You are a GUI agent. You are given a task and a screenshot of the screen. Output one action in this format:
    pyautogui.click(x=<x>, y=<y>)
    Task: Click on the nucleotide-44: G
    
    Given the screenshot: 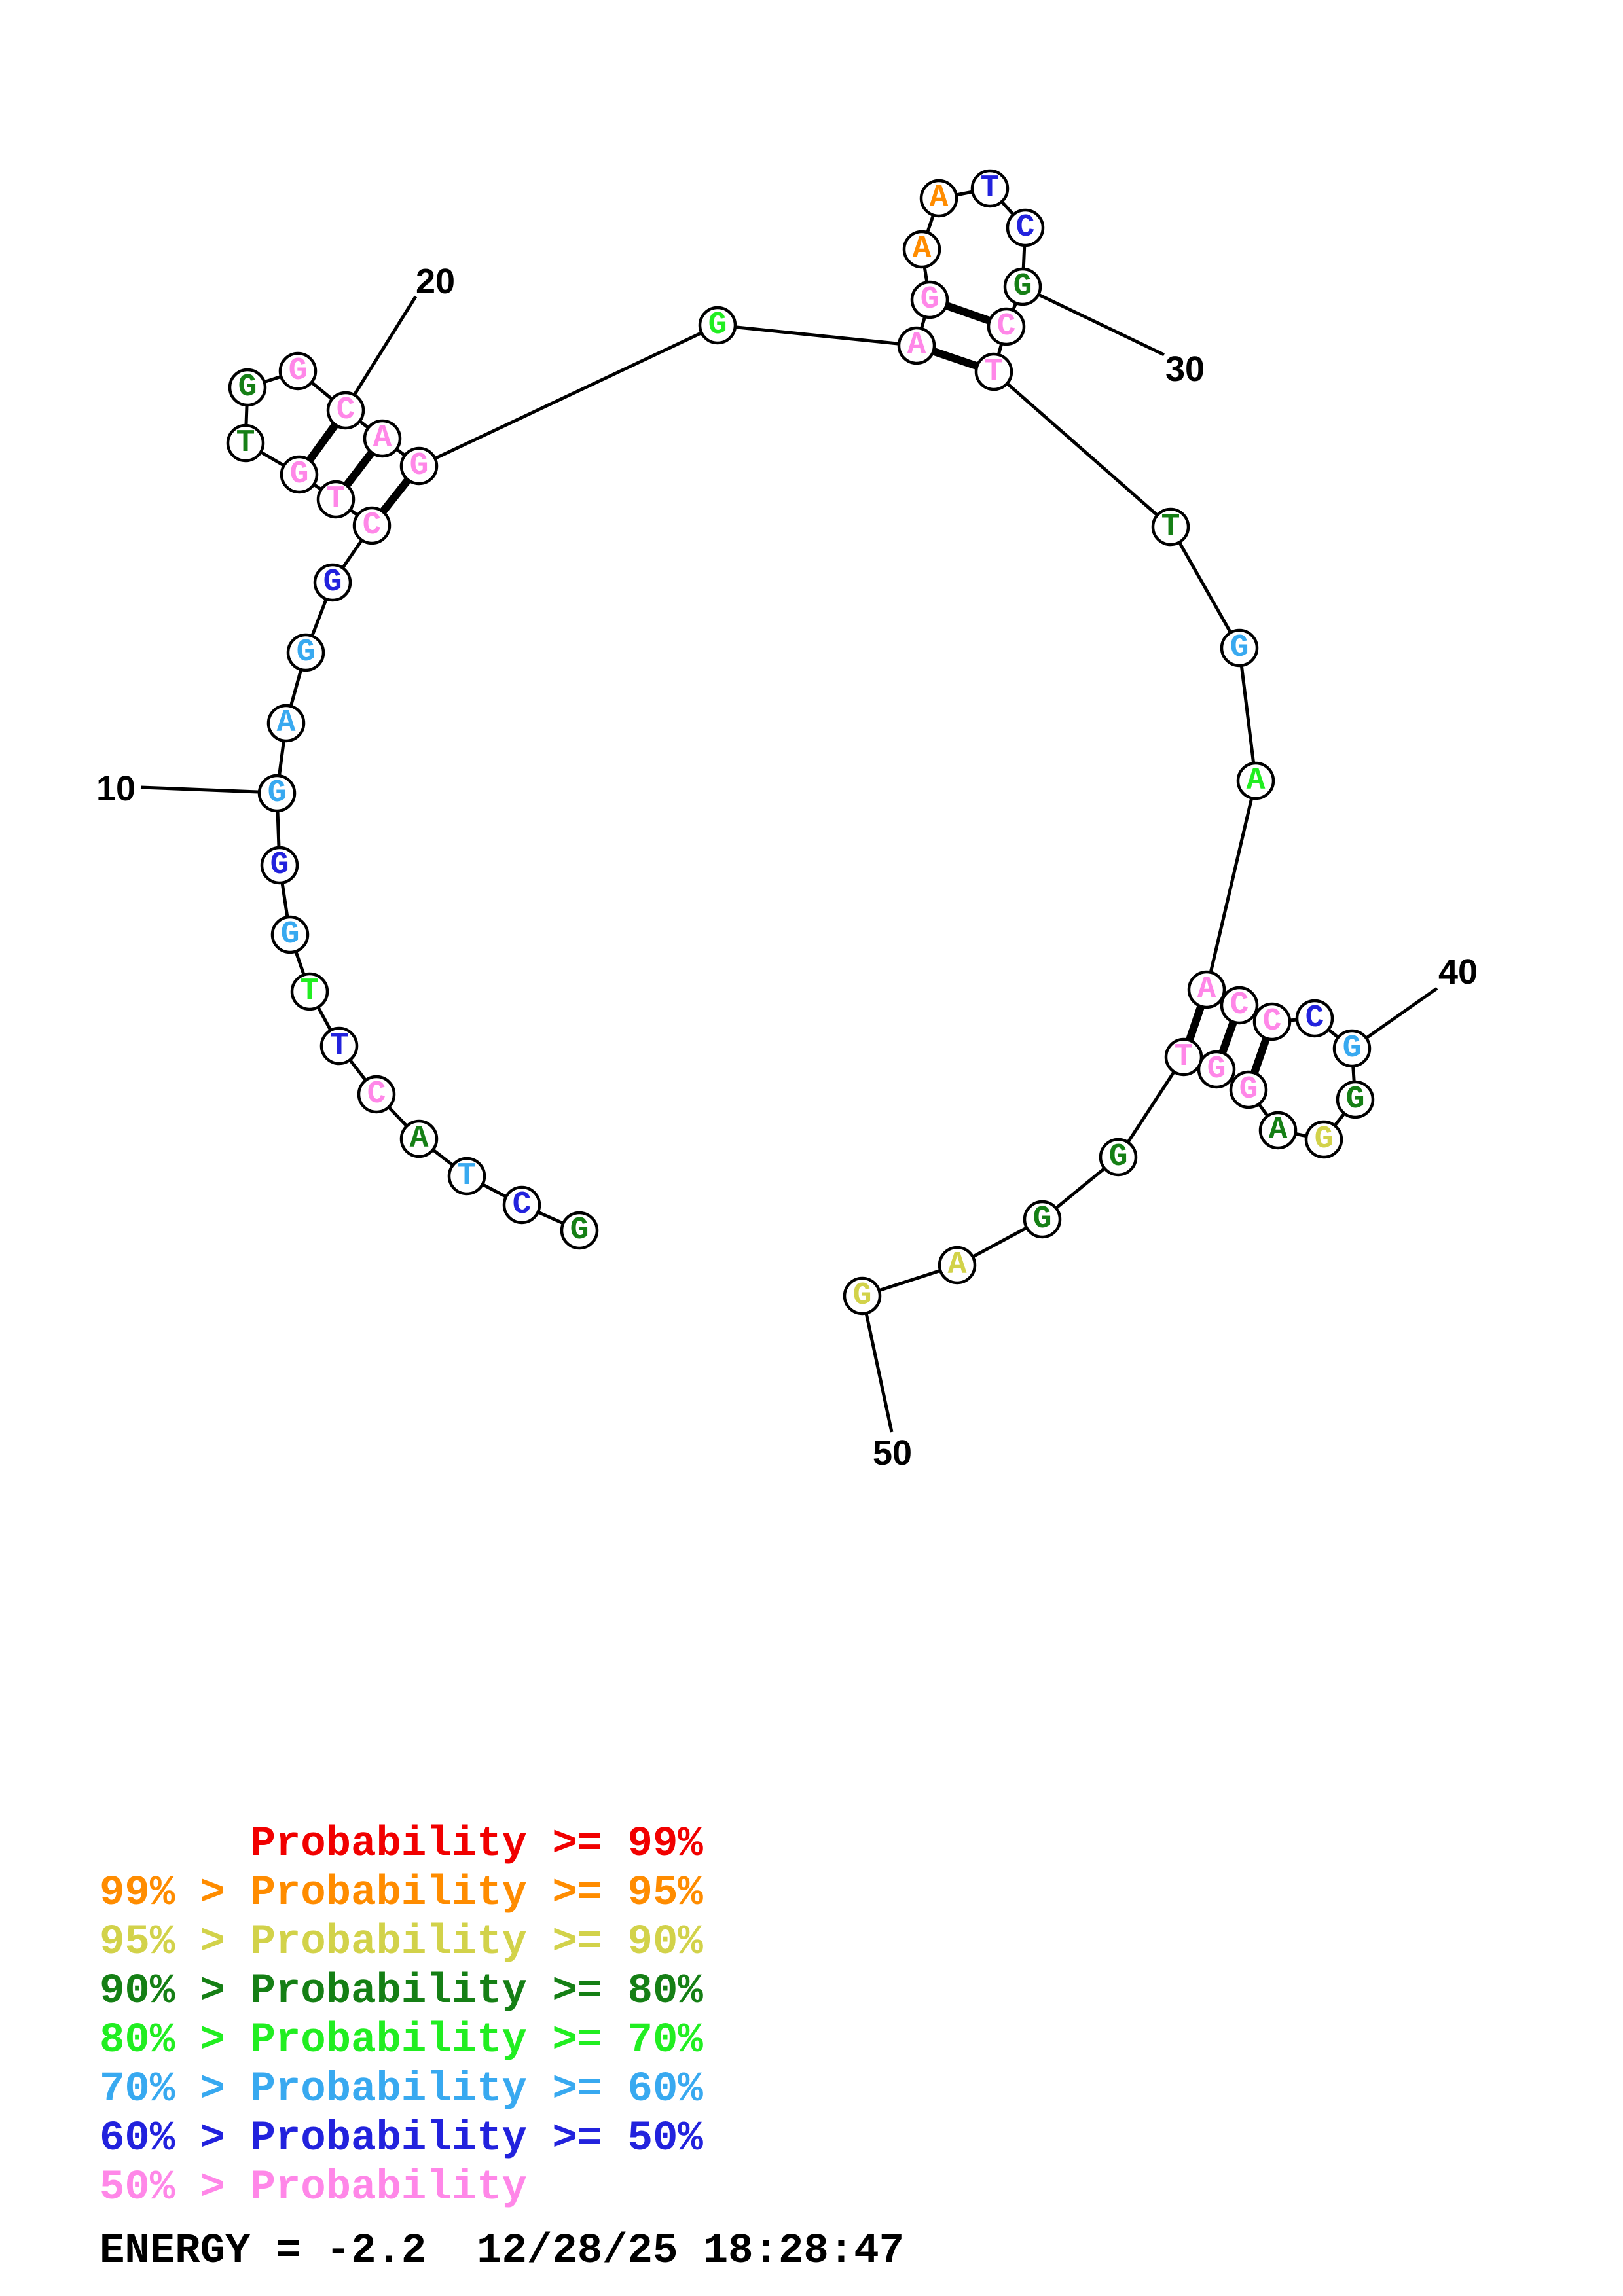 What is the action you would take?
    pyautogui.click(x=1248, y=1089)
    